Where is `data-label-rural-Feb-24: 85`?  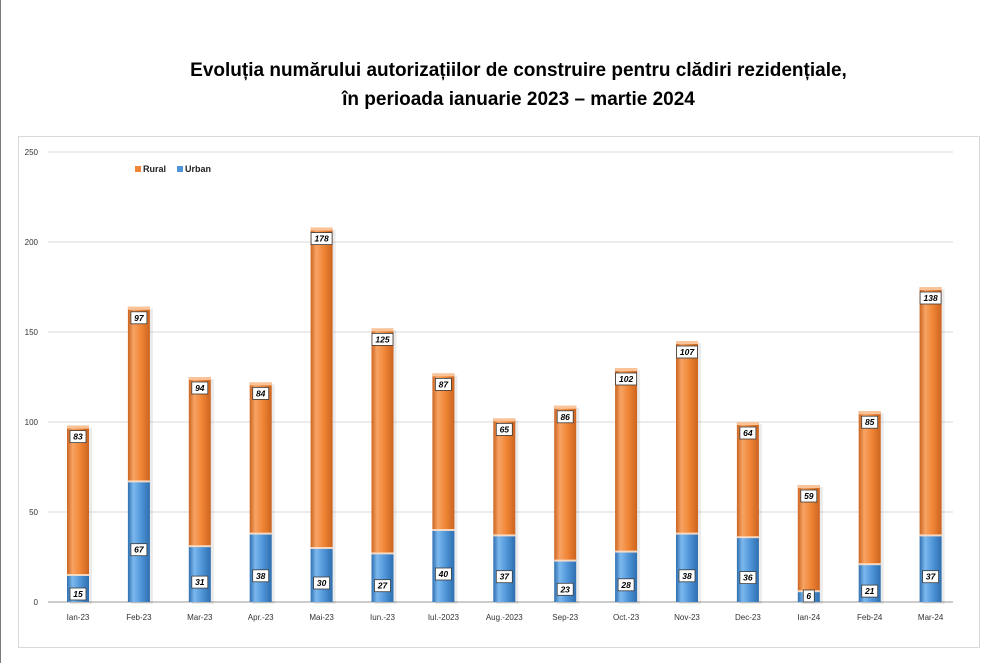 data-label-rural-Feb-24: 85 is located at coordinates (870, 422).